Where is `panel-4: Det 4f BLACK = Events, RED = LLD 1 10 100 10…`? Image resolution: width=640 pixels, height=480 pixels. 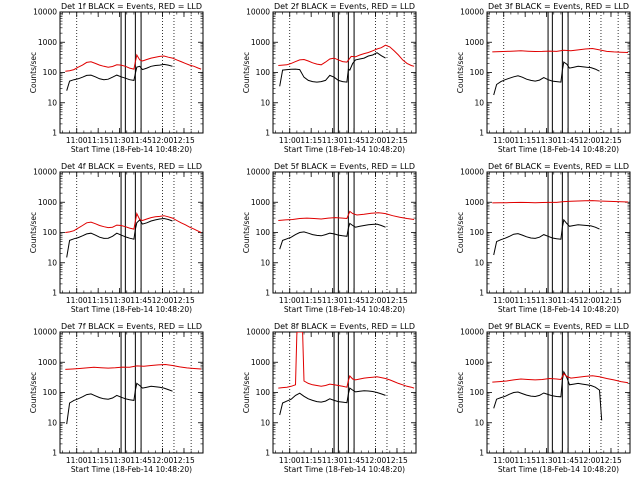 panel-4: Det 4f BLACK = Events, RED = LLD 1 10 100 10… is located at coordinates (116, 238).